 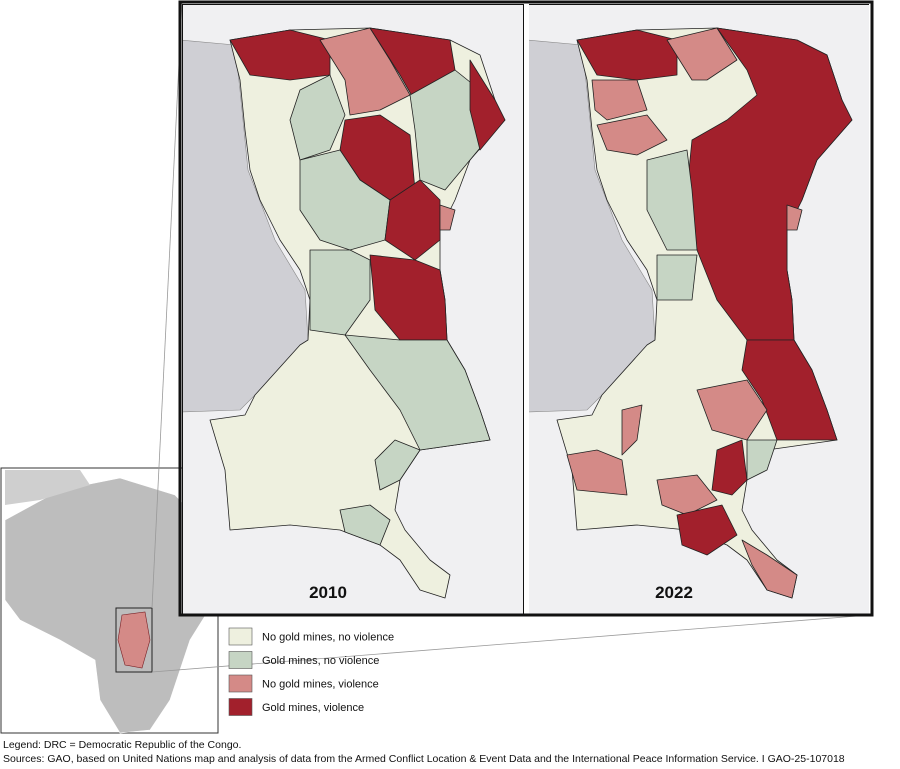 I want to click on legend-label: Gold mines, violence, so click(x=313, y=708).